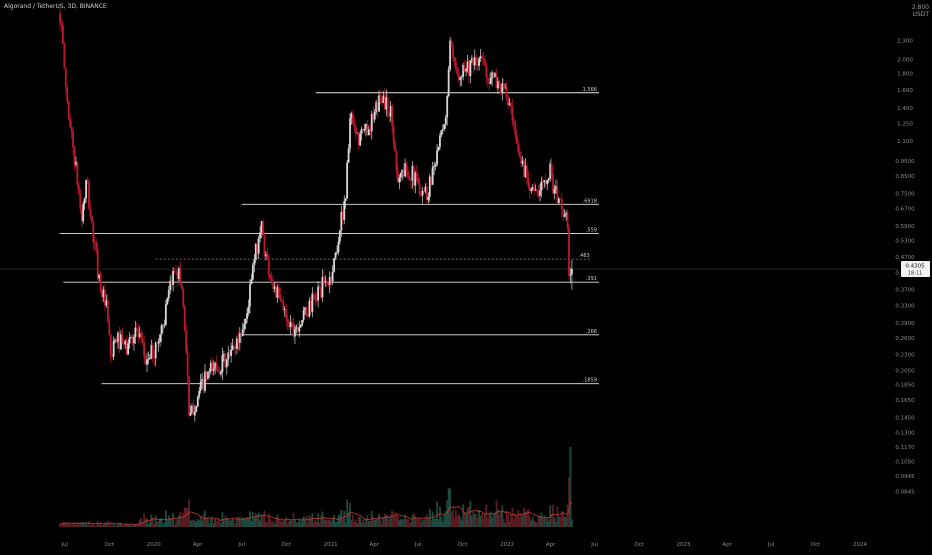 This screenshot has width=932, height=555. What do you see at coordinates (860, 545) in the screenshot?
I see `time-tick-label: 2024` at bounding box center [860, 545].